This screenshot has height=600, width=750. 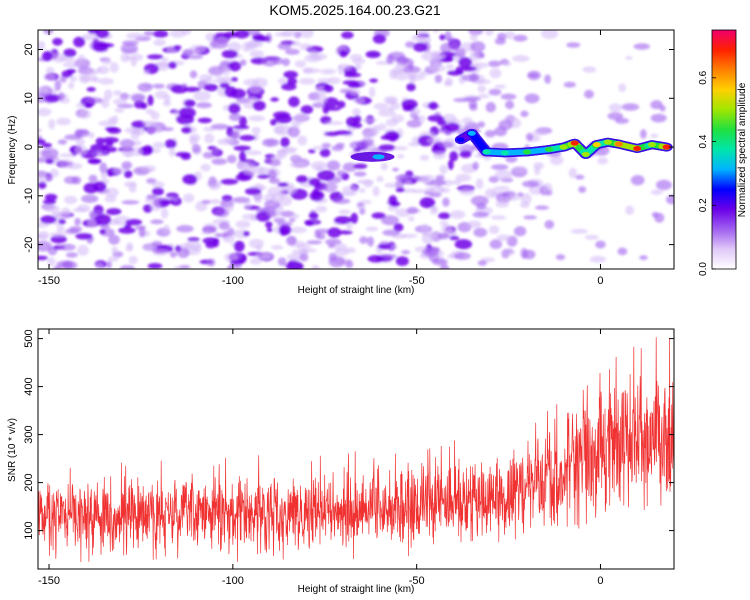 What do you see at coordinates (563, 147) in the screenshot?
I see `trace-peak` at bounding box center [563, 147].